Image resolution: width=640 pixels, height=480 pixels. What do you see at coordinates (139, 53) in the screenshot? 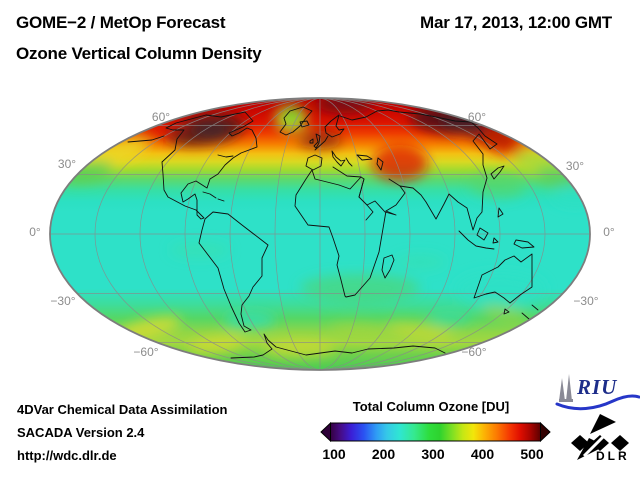
I see `product-title: Ozone Vertical Column Density` at bounding box center [139, 53].